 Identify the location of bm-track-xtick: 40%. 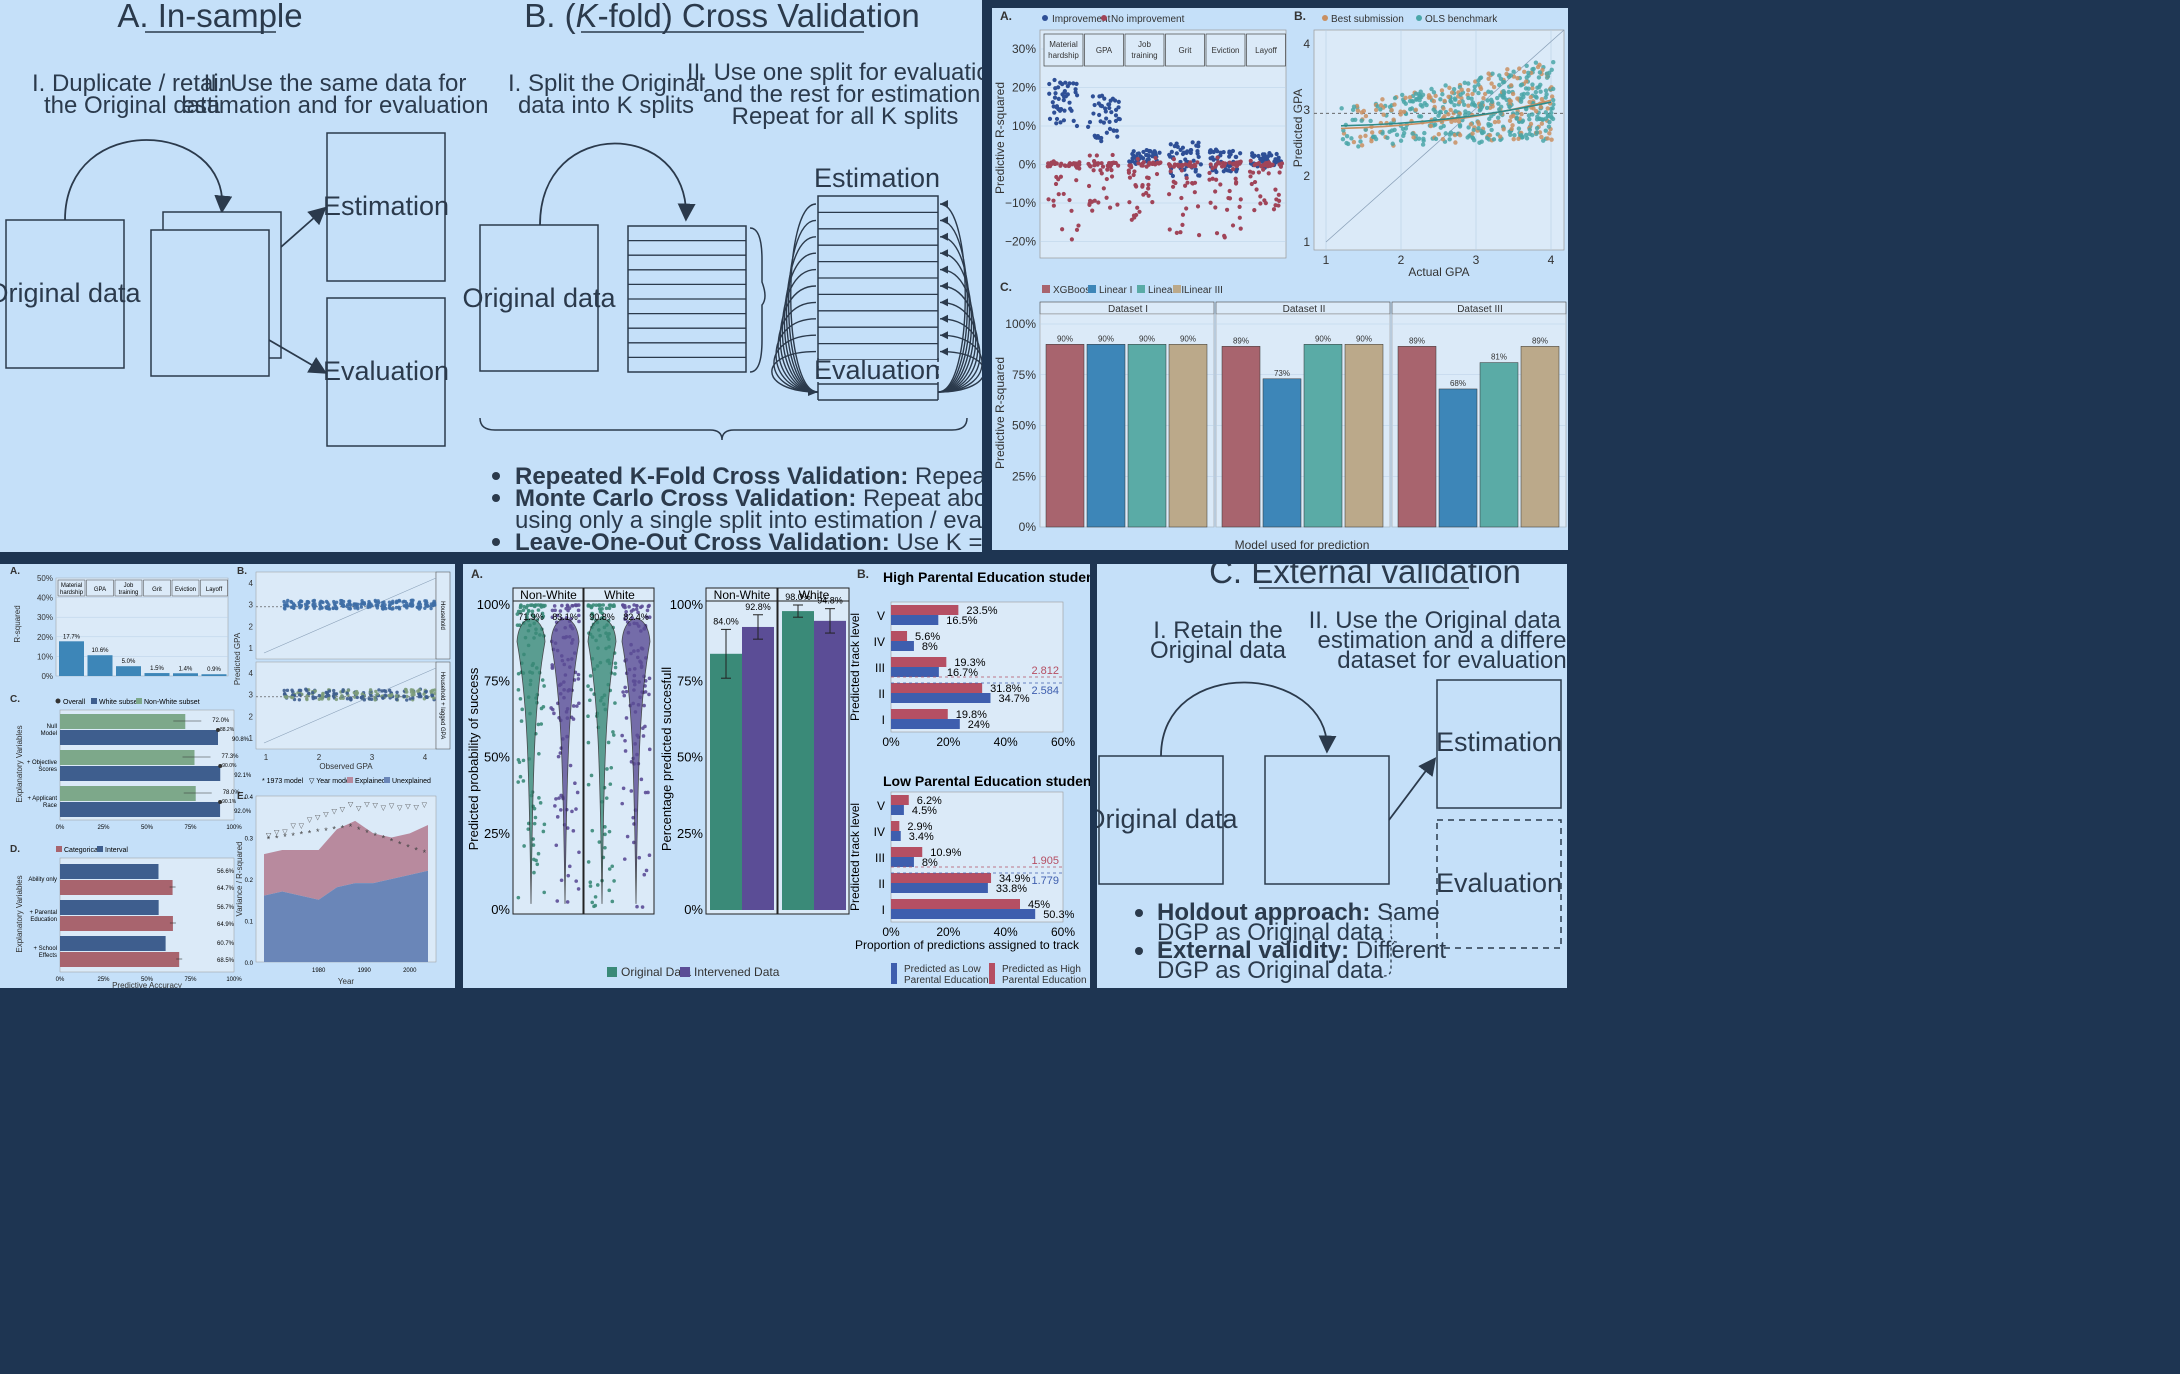
(1006, 932).